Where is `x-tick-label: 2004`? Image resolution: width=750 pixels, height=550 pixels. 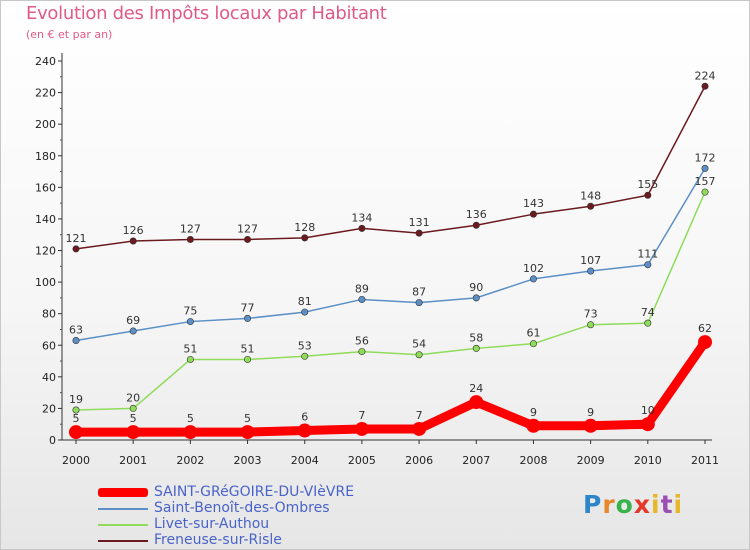 x-tick-label: 2004 is located at coordinates (305, 460).